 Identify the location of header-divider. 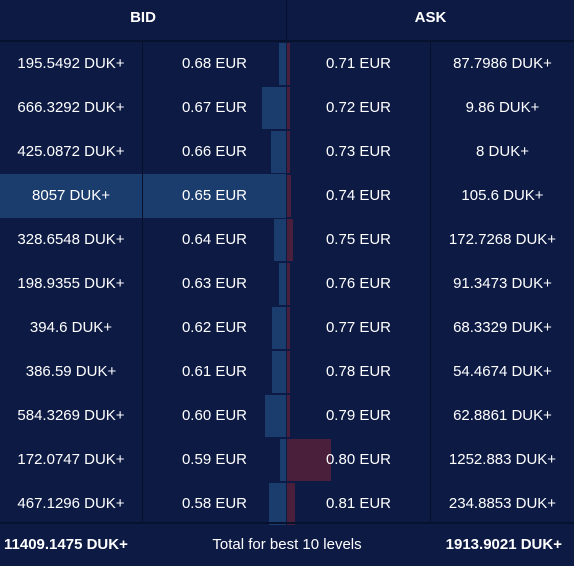
(286, 20).